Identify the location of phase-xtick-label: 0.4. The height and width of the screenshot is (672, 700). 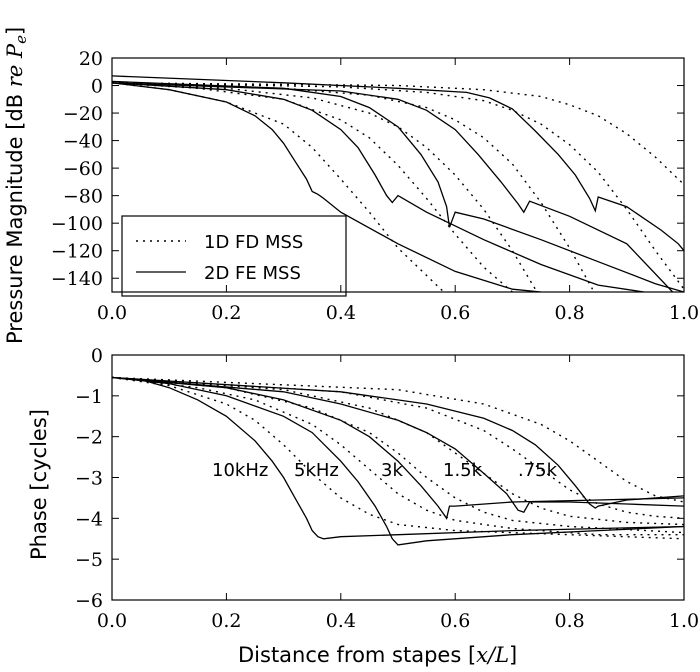
(341, 621).